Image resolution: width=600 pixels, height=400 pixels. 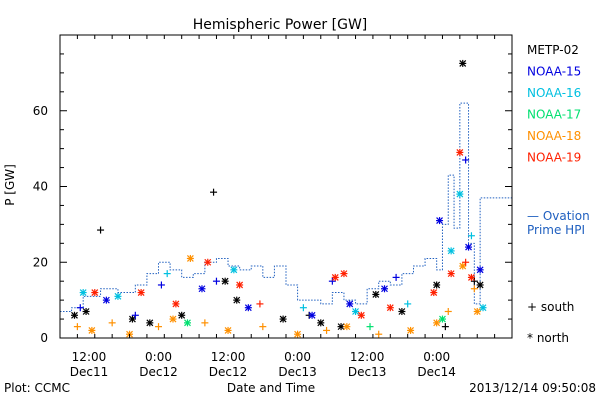 What do you see at coordinates (553, 50) in the screenshot?
I see `legend-entry: METP-02` at bounding box center [553, 50].